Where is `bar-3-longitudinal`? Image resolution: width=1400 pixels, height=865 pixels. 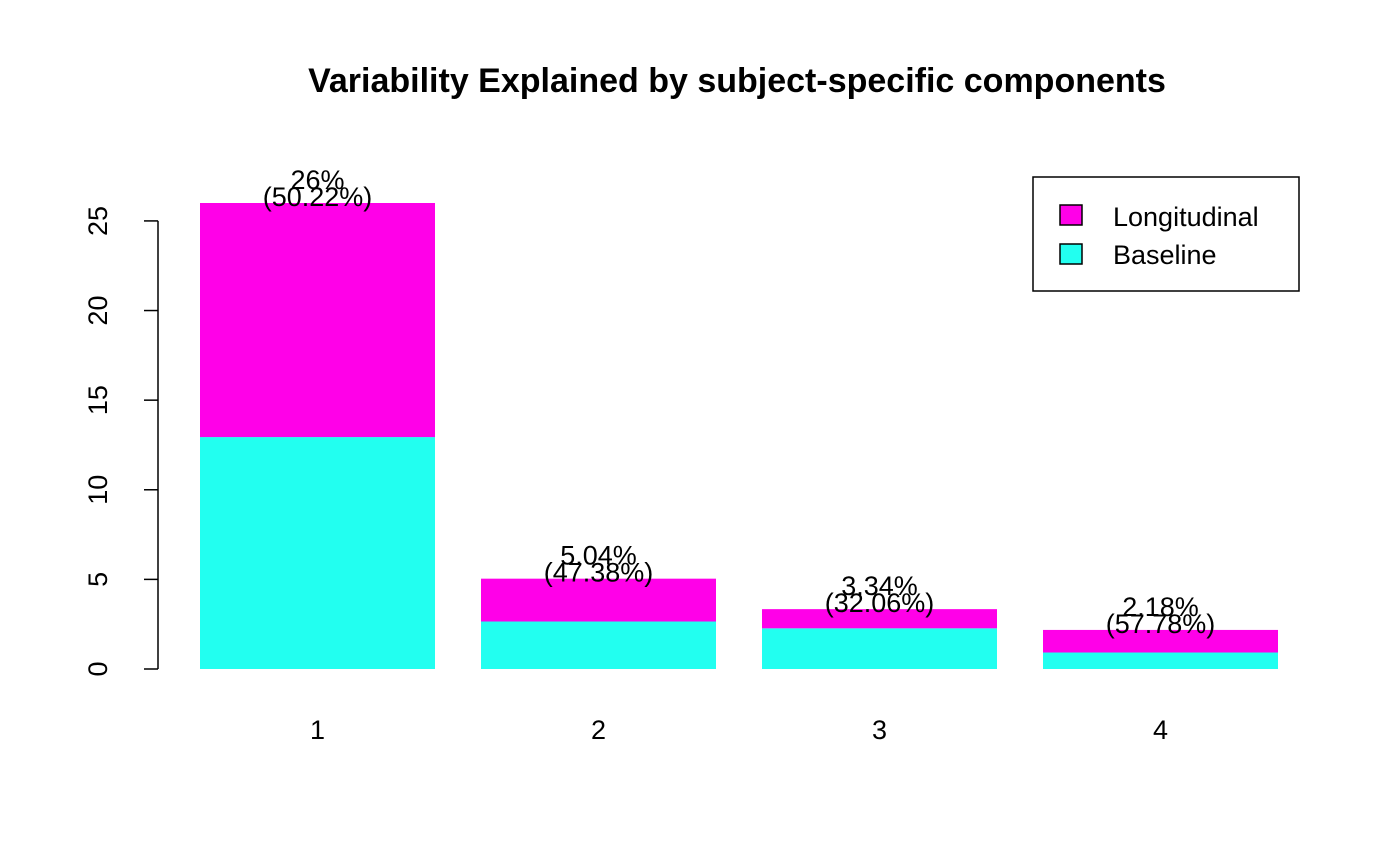
bar-3-longitudinal is located at coordinates (879, 619).